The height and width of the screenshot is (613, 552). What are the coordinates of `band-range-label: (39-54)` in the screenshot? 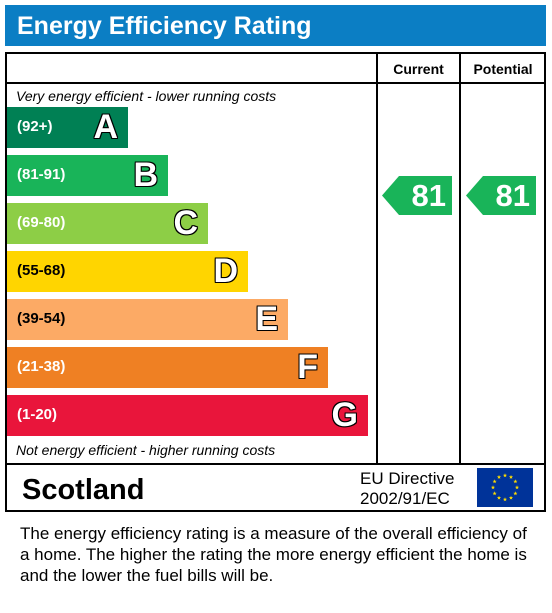 It's located at (41, 318).